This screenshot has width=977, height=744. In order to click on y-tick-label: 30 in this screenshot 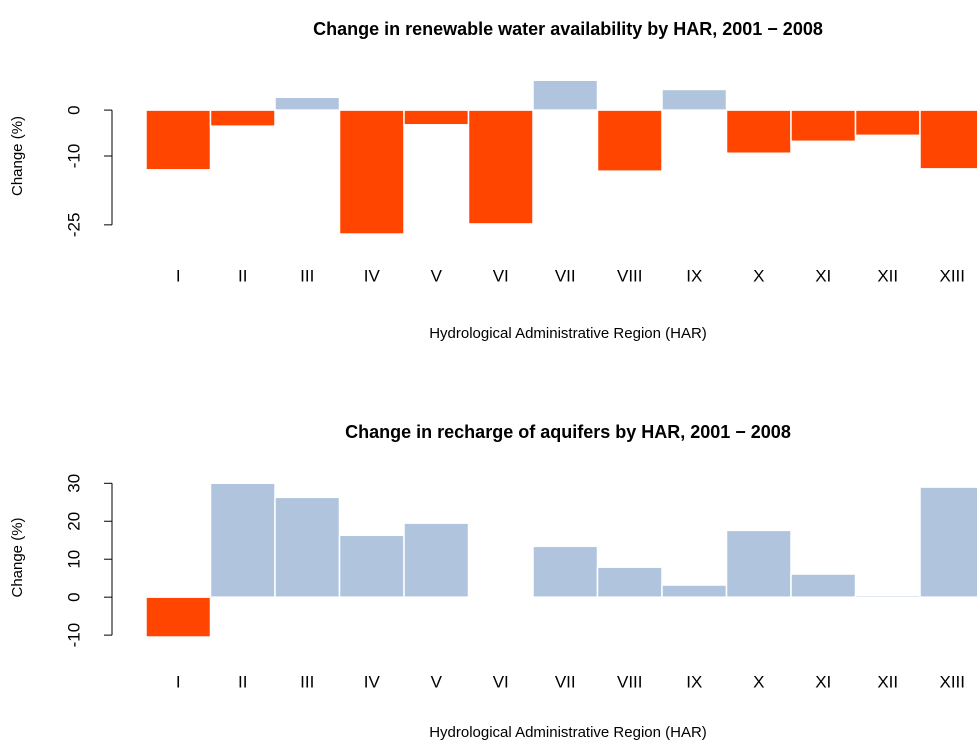, I will do `click(73, 483)`.